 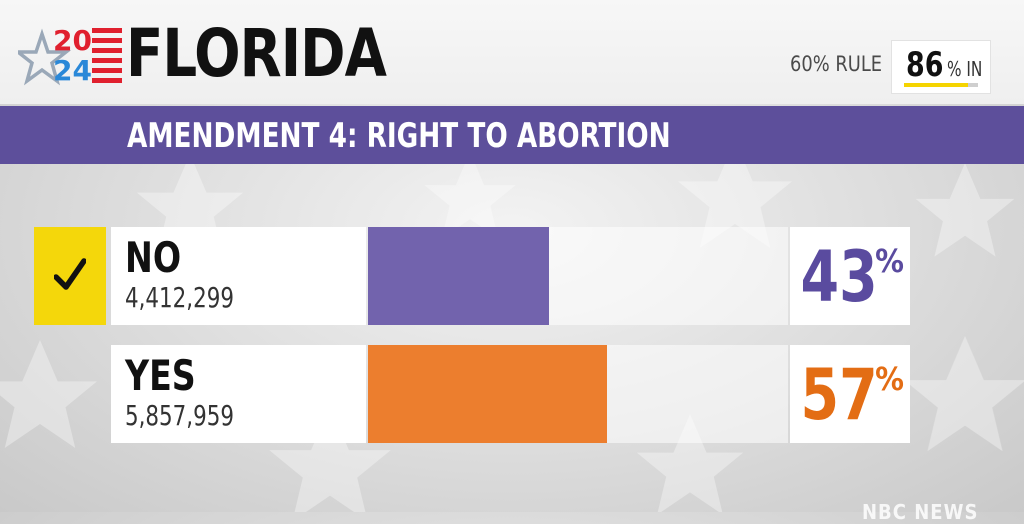 What do you see at coordinates (238, 276) in the screenshot?
I see `option-panel: NO 4,412,299` at bounding box center [238, 276].